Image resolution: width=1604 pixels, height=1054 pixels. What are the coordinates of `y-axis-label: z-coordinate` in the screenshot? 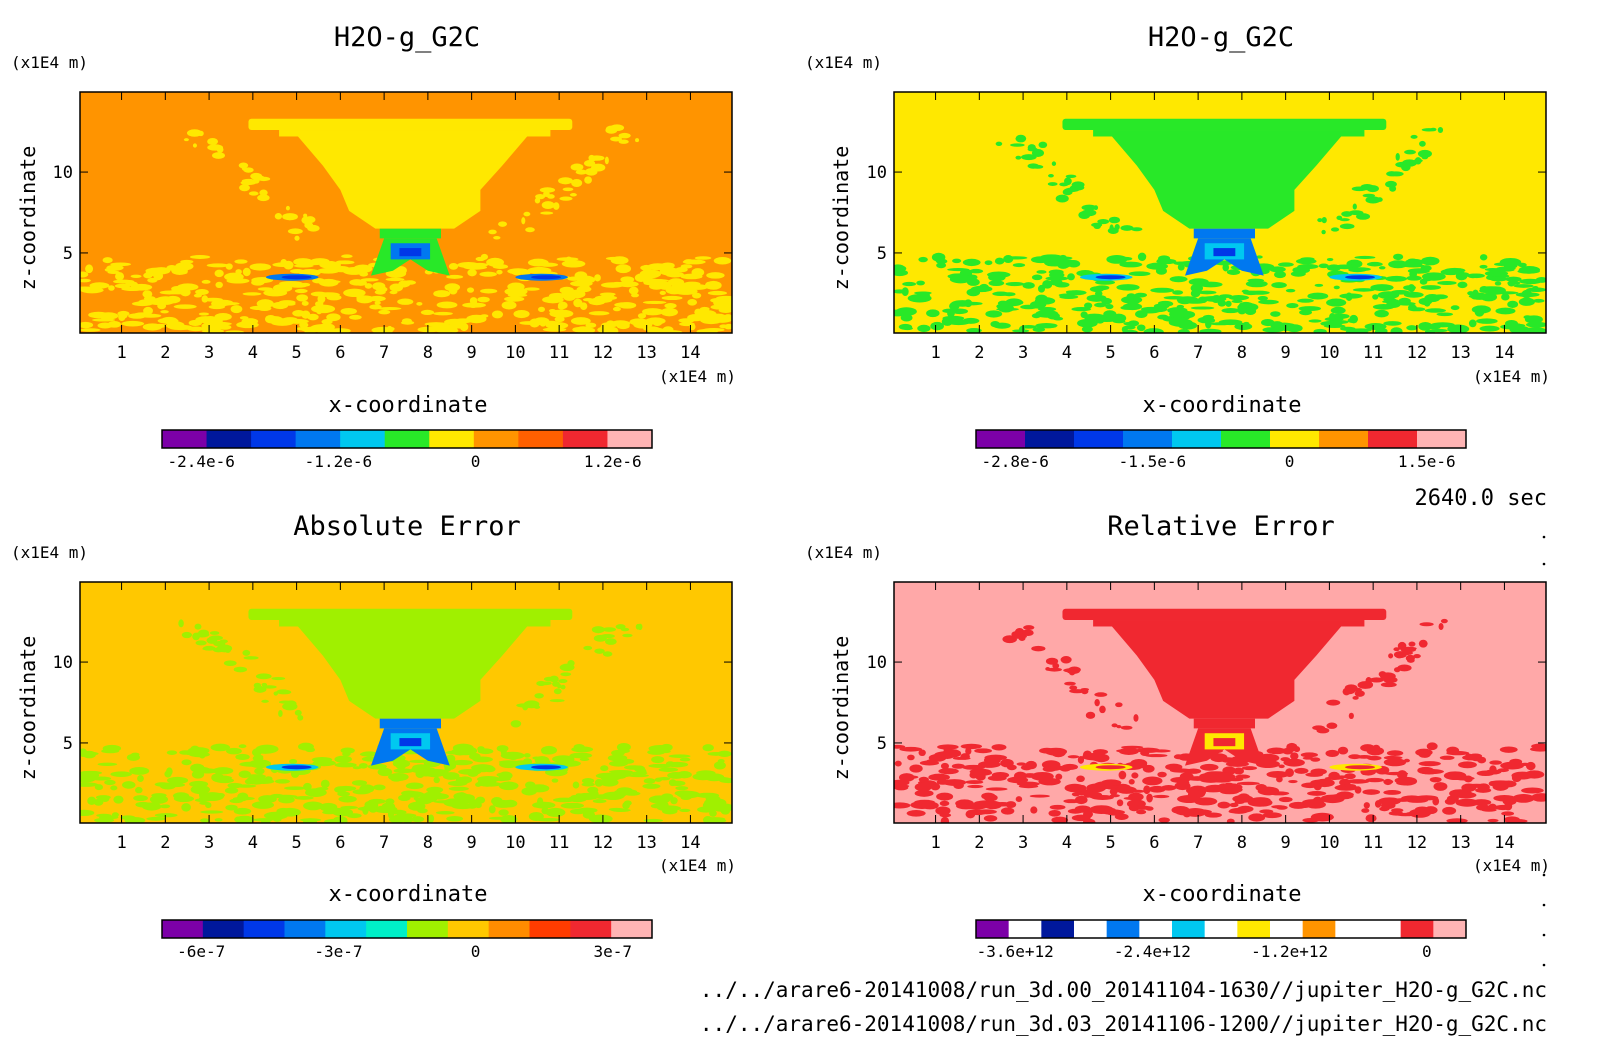 It's located at (28, 218).